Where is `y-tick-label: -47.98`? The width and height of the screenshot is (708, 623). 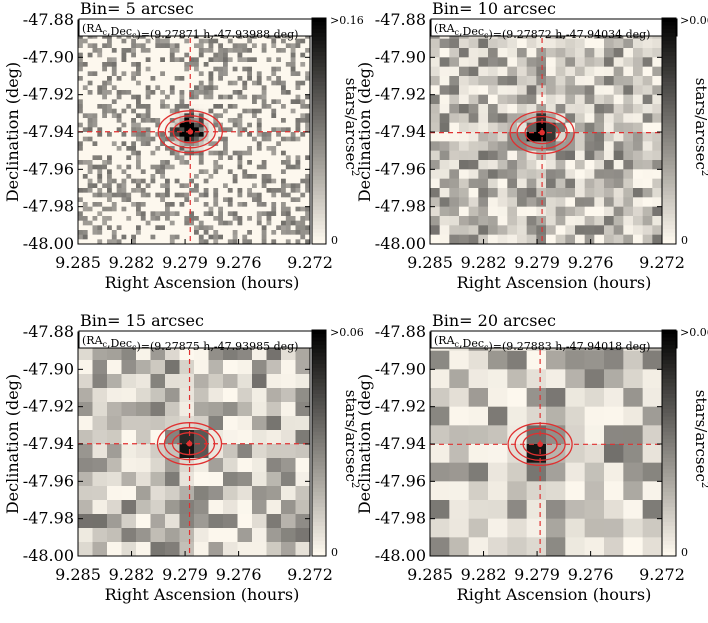
y-tick-label: -47.98 is located at coordinates (48, 206).